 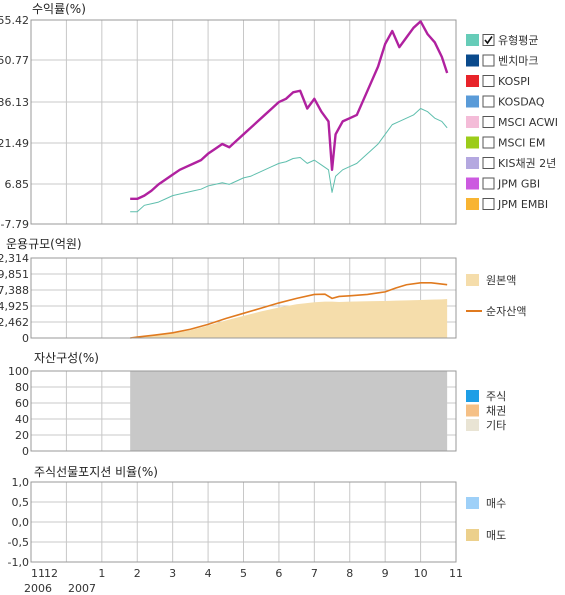 I want to click on y-tick-label: -7.79, so click(x=15, y=224).